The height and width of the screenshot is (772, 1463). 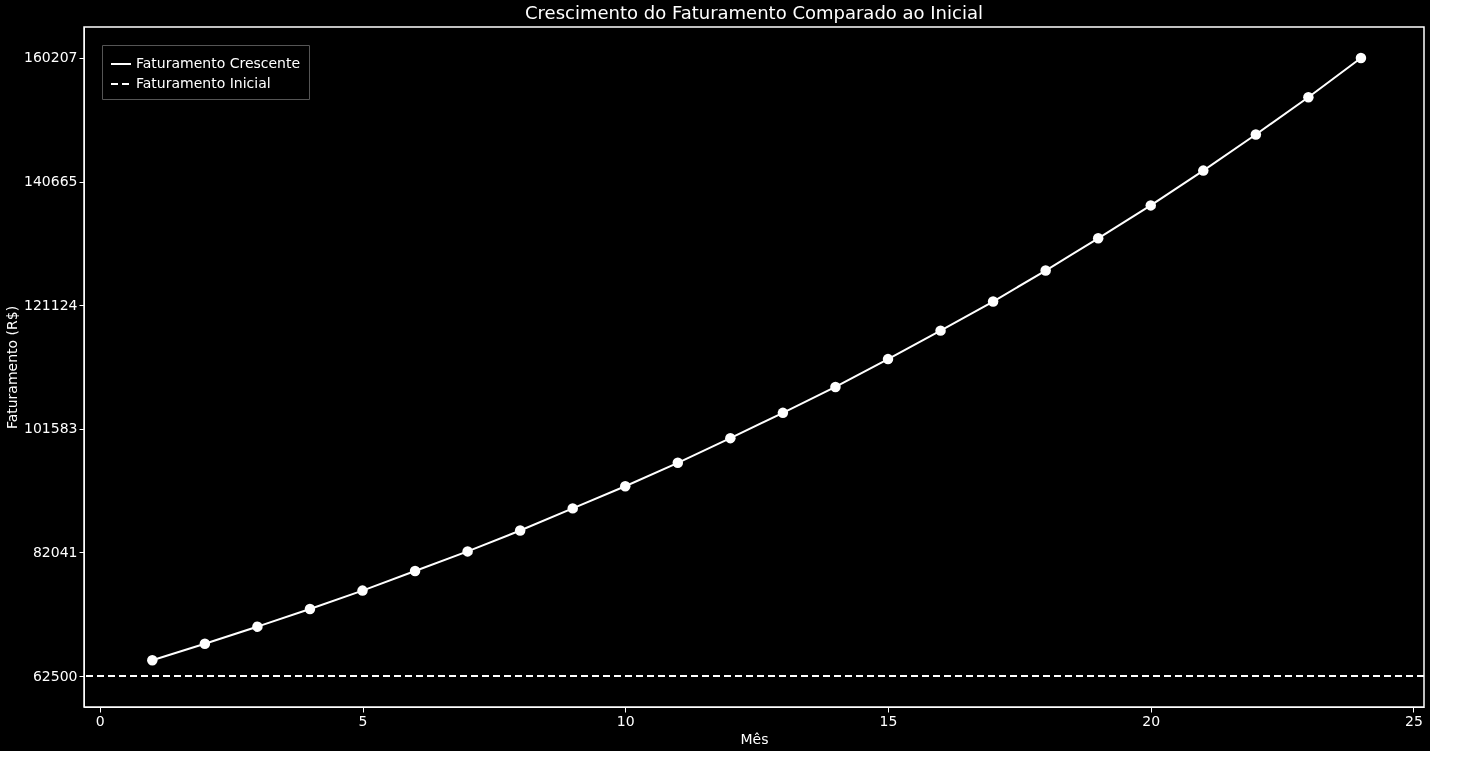 I want to click on x-tick-label: 25, so click(x=1414, y=720).